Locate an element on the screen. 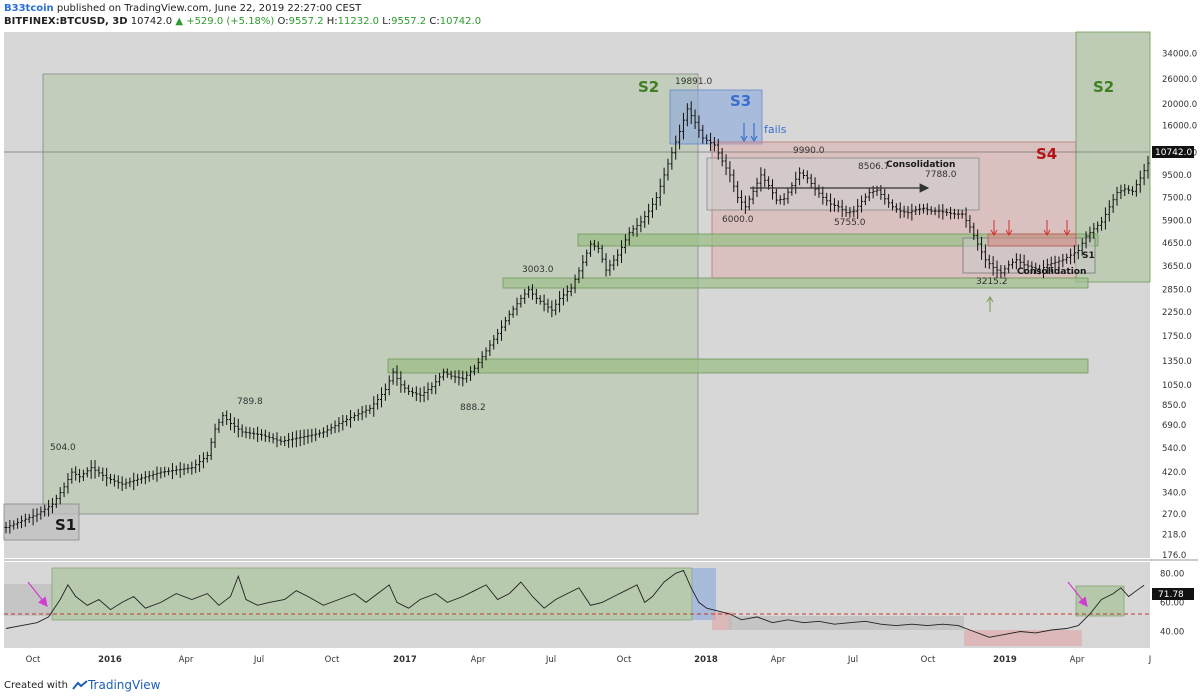 The height and width of the screenshot is (696, 1200). tradingview-logo: TradingView is located at coordinates (116, 685).